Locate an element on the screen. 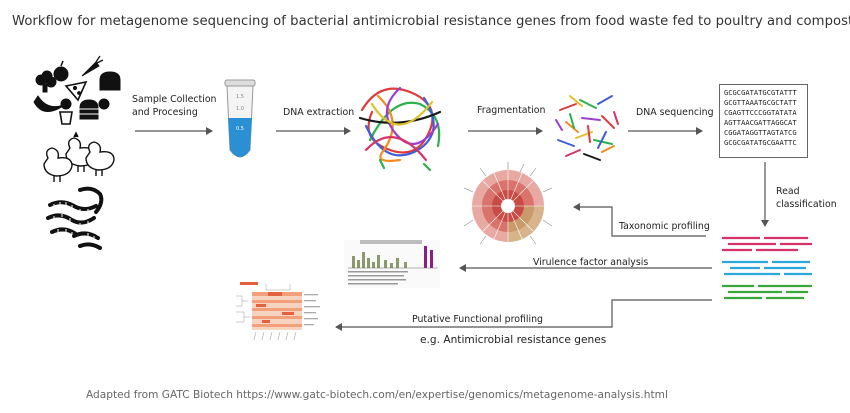  sequence-line: CGAGTTCCCGGTATATA is located at coordinates (760, 112).